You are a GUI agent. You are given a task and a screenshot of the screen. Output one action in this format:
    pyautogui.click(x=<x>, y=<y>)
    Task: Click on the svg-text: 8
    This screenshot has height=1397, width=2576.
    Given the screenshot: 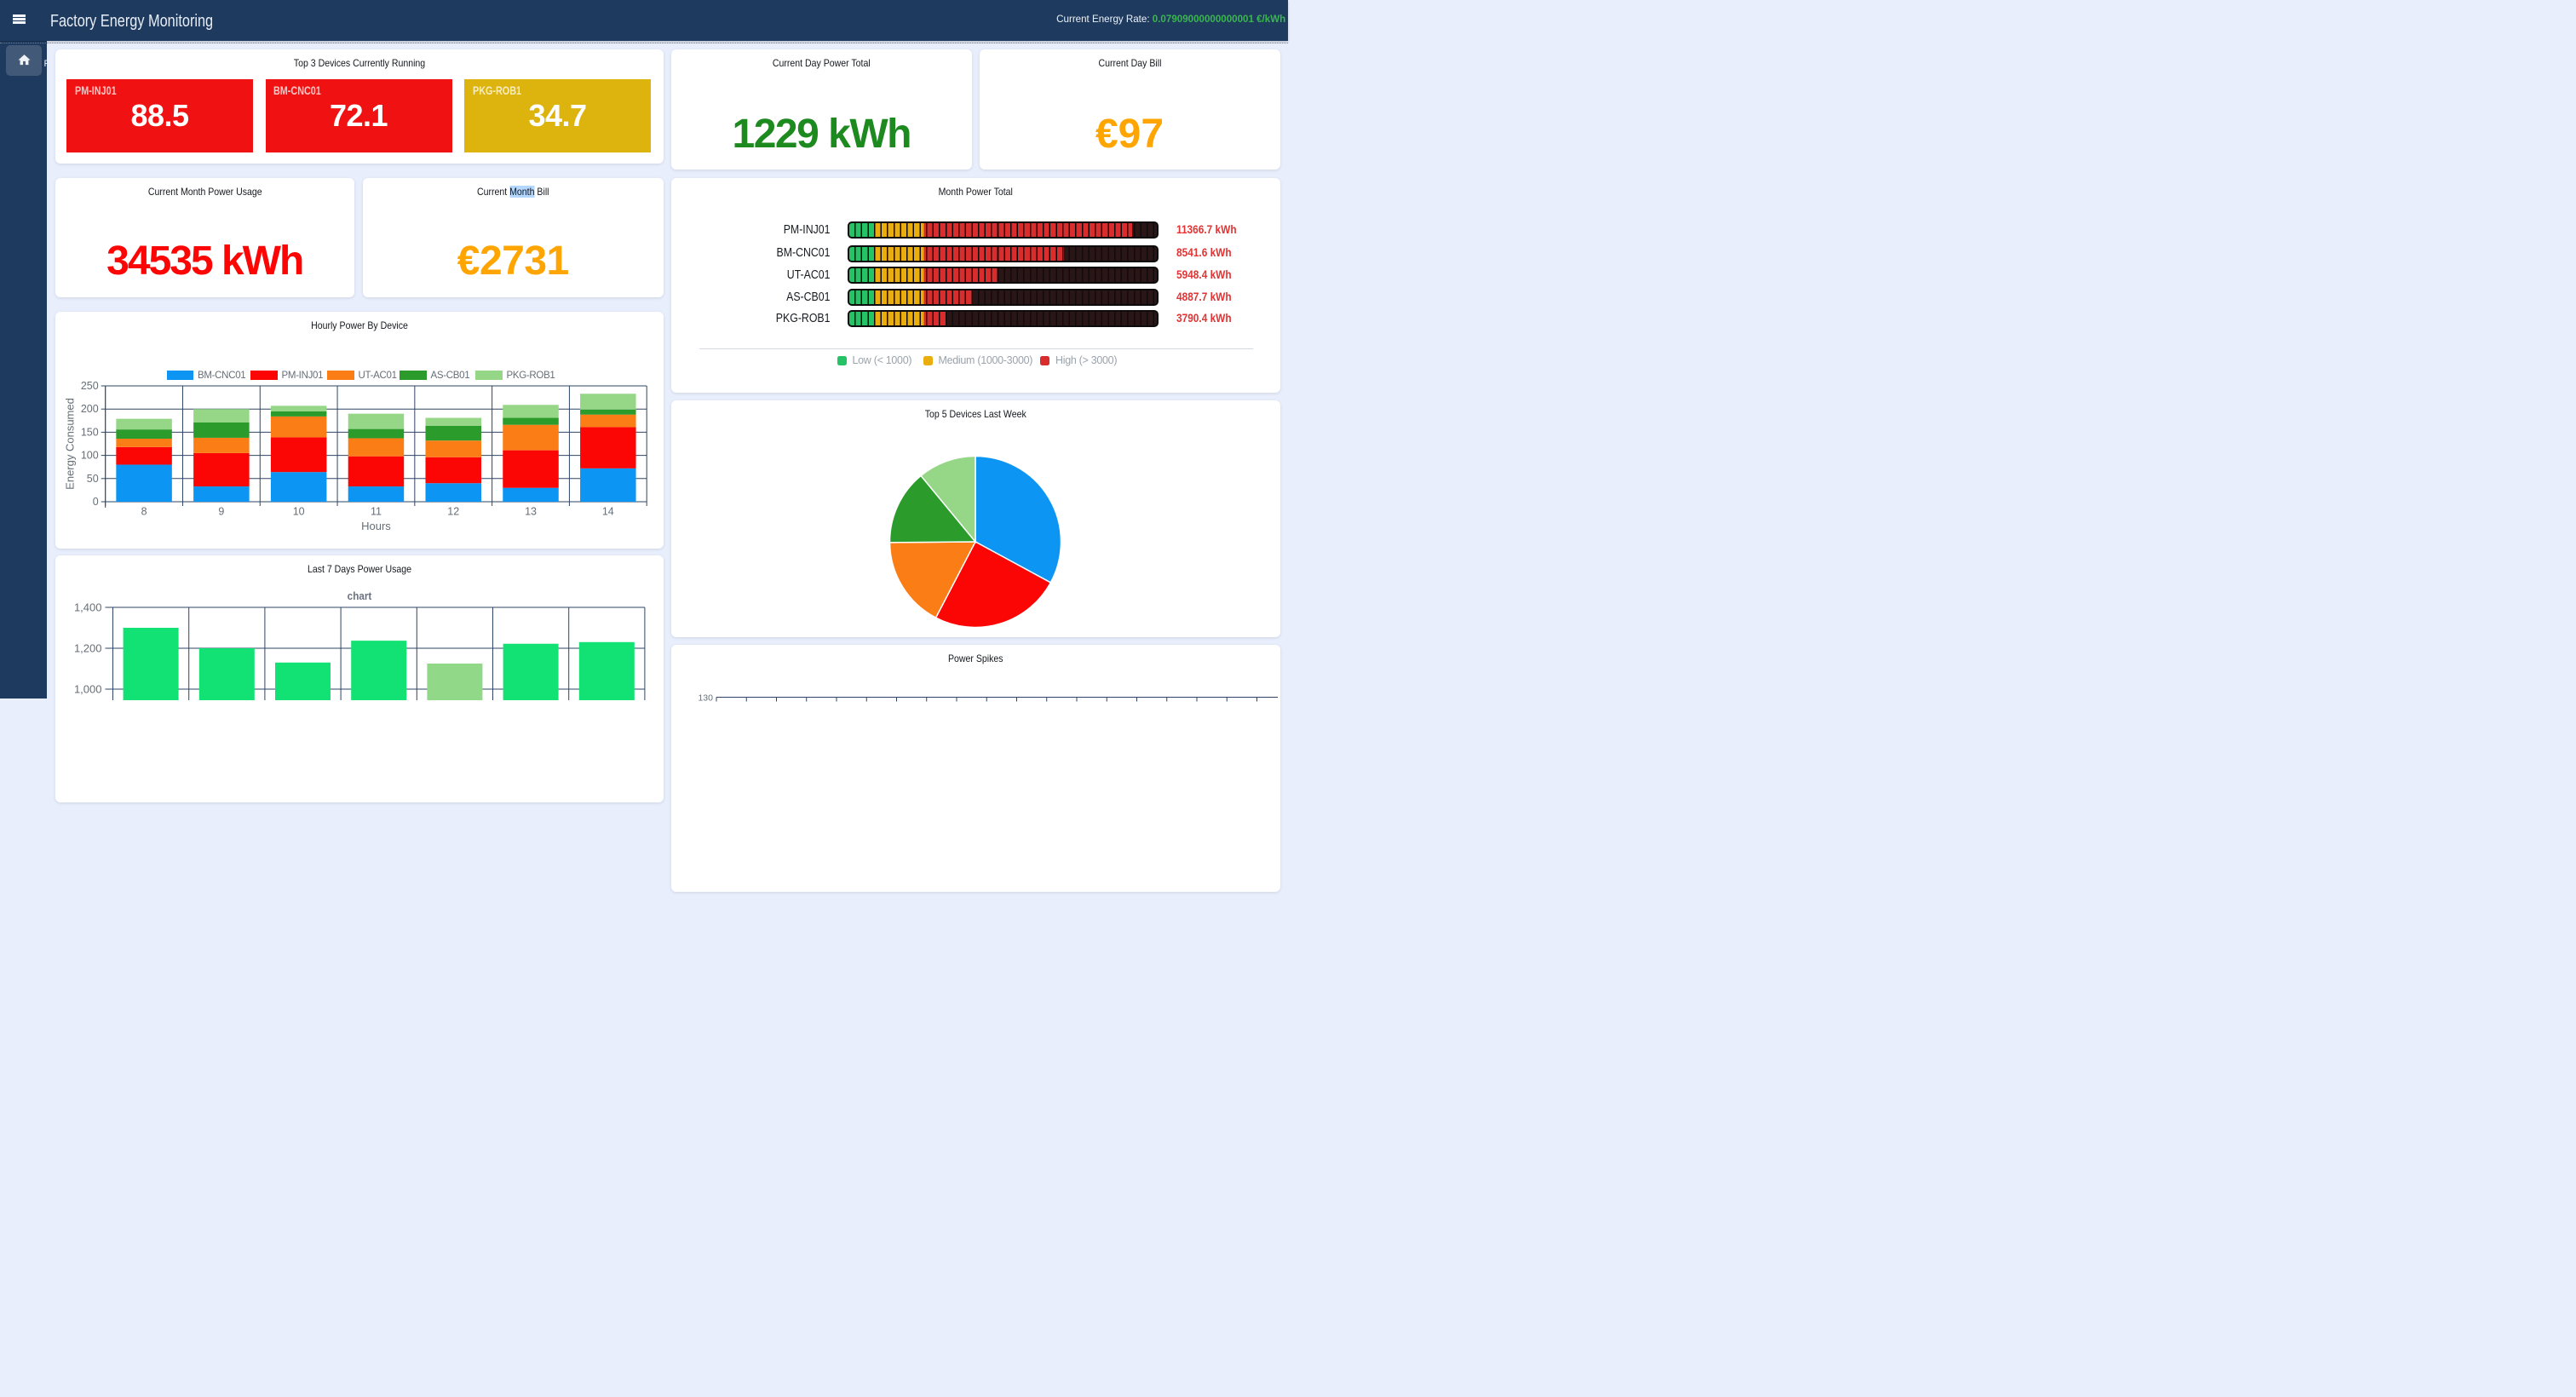 What is the action you would take?
    pyautogui.click(x=144, y=512)
    